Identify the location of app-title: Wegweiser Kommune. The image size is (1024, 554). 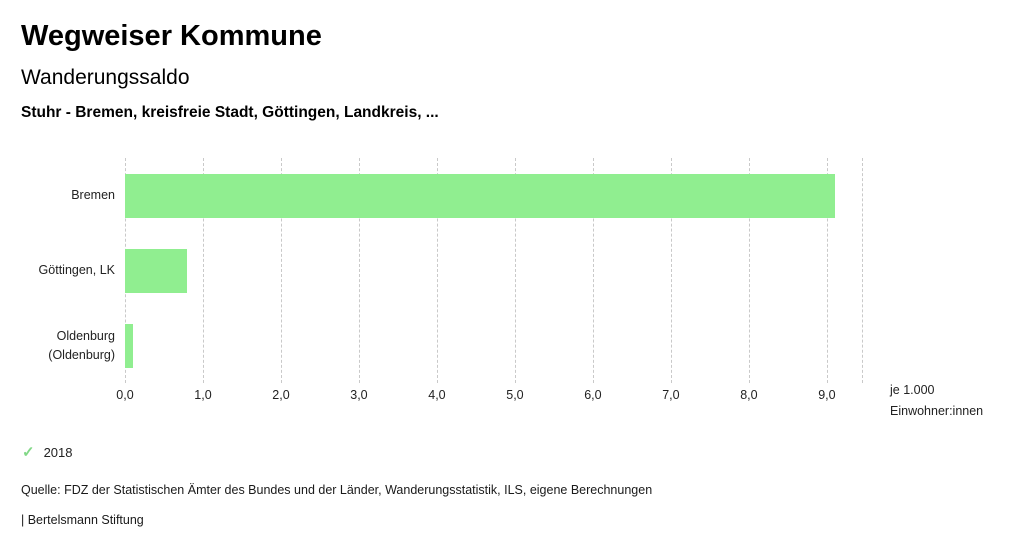
(171, 36).